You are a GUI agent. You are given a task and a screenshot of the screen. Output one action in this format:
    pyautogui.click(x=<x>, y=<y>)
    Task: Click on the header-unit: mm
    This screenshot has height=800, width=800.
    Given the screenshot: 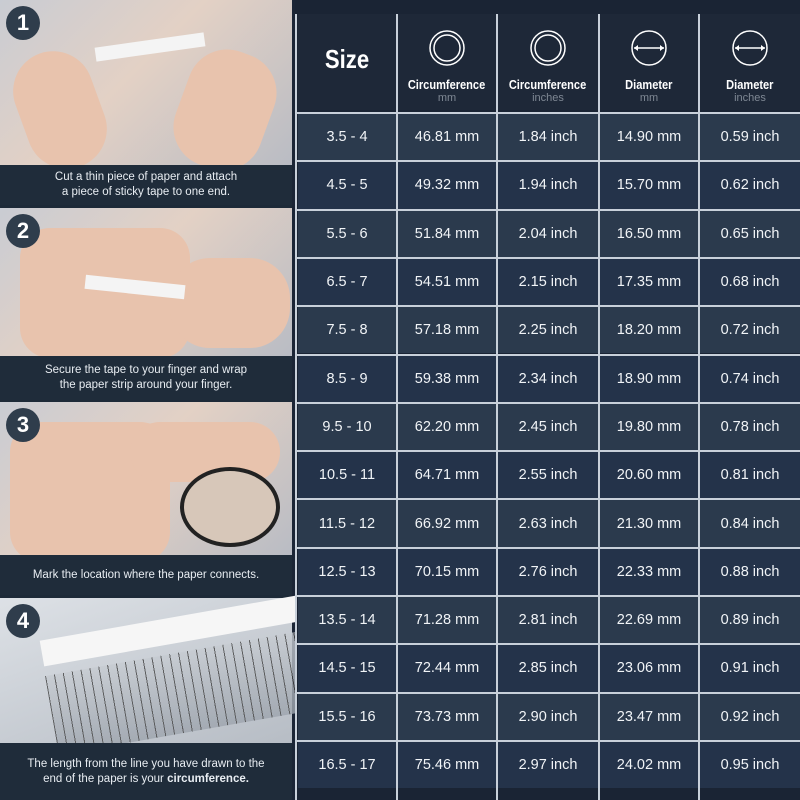 What is the action you would take?
    pyautogui.click(x=447, y=98)
    